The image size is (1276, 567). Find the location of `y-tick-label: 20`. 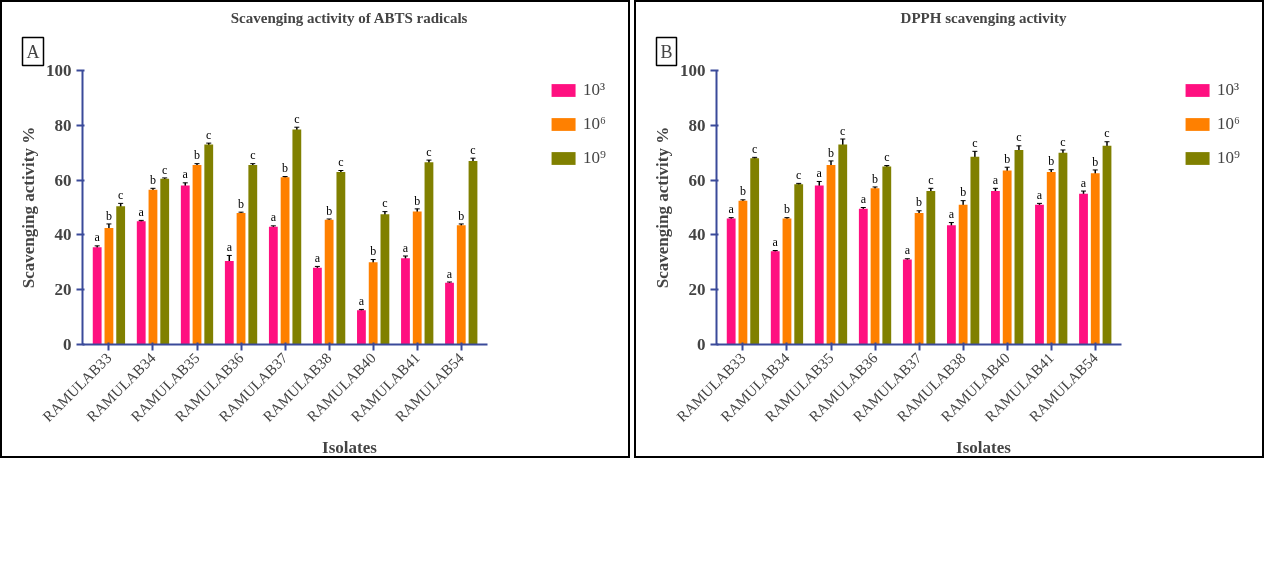

y-tick-label: 20 is located at coordinates (697, 290).